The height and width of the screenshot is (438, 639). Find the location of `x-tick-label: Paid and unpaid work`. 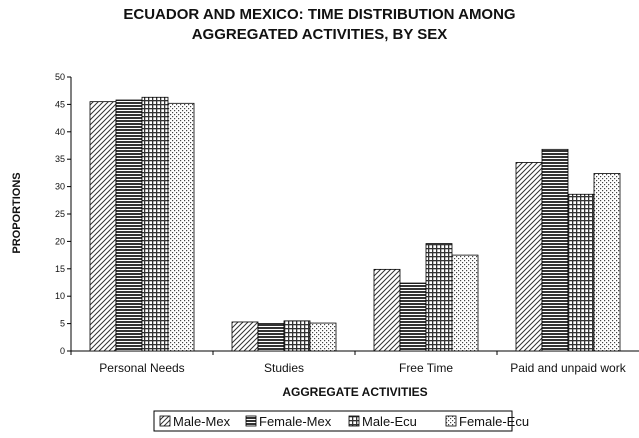

x-tick-label: Paid and unpaid work is located at coordinates (568, 368).